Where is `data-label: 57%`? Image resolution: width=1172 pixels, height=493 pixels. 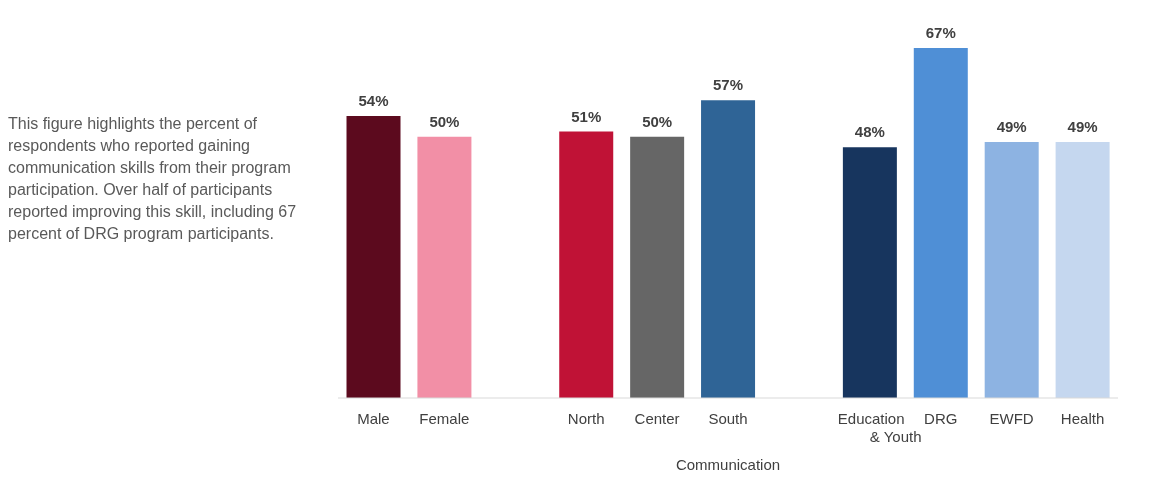 data-label: 57% is located at coordinates (728, 85).